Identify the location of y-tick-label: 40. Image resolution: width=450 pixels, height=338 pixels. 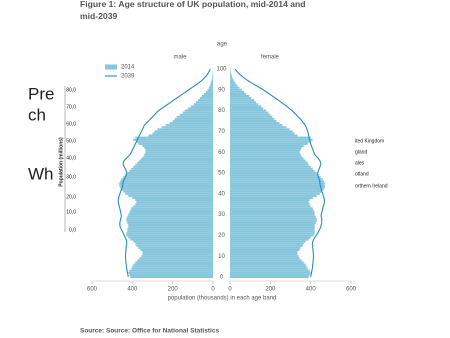
(221, 194).